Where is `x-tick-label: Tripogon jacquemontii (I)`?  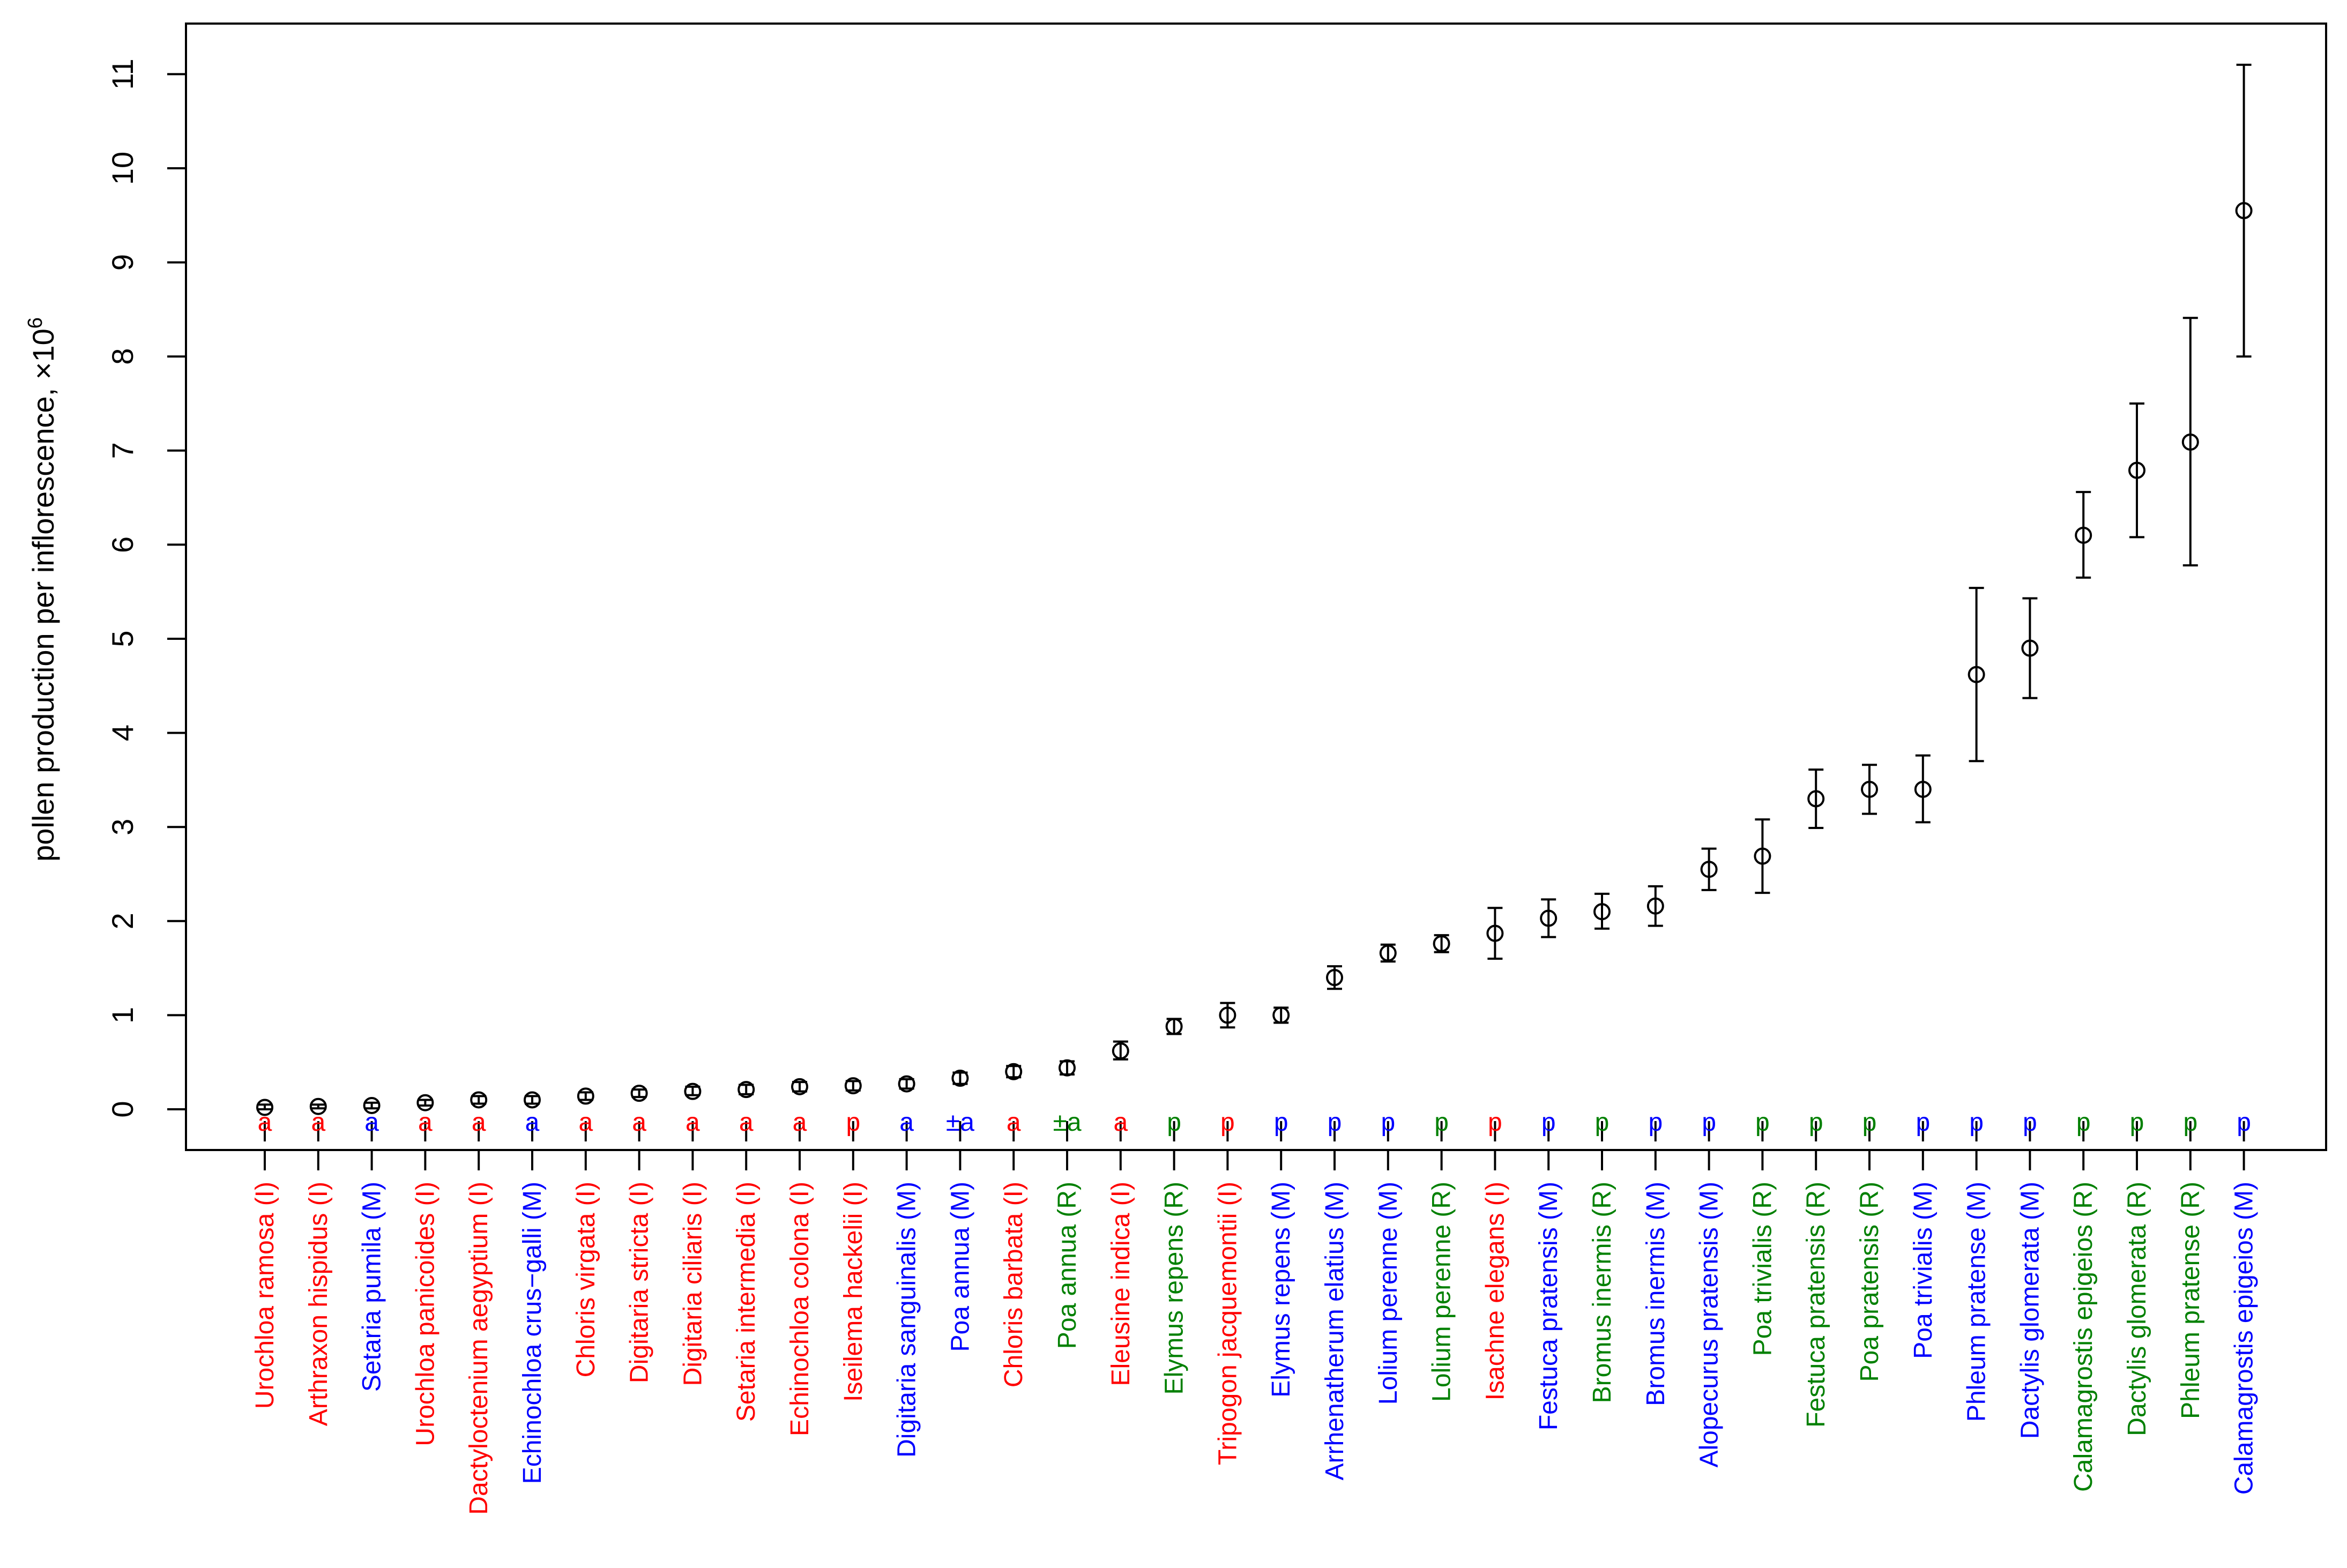
x-tick-label: Tripogon jacquemontii (I) is located at coordinates (1228, 1323).